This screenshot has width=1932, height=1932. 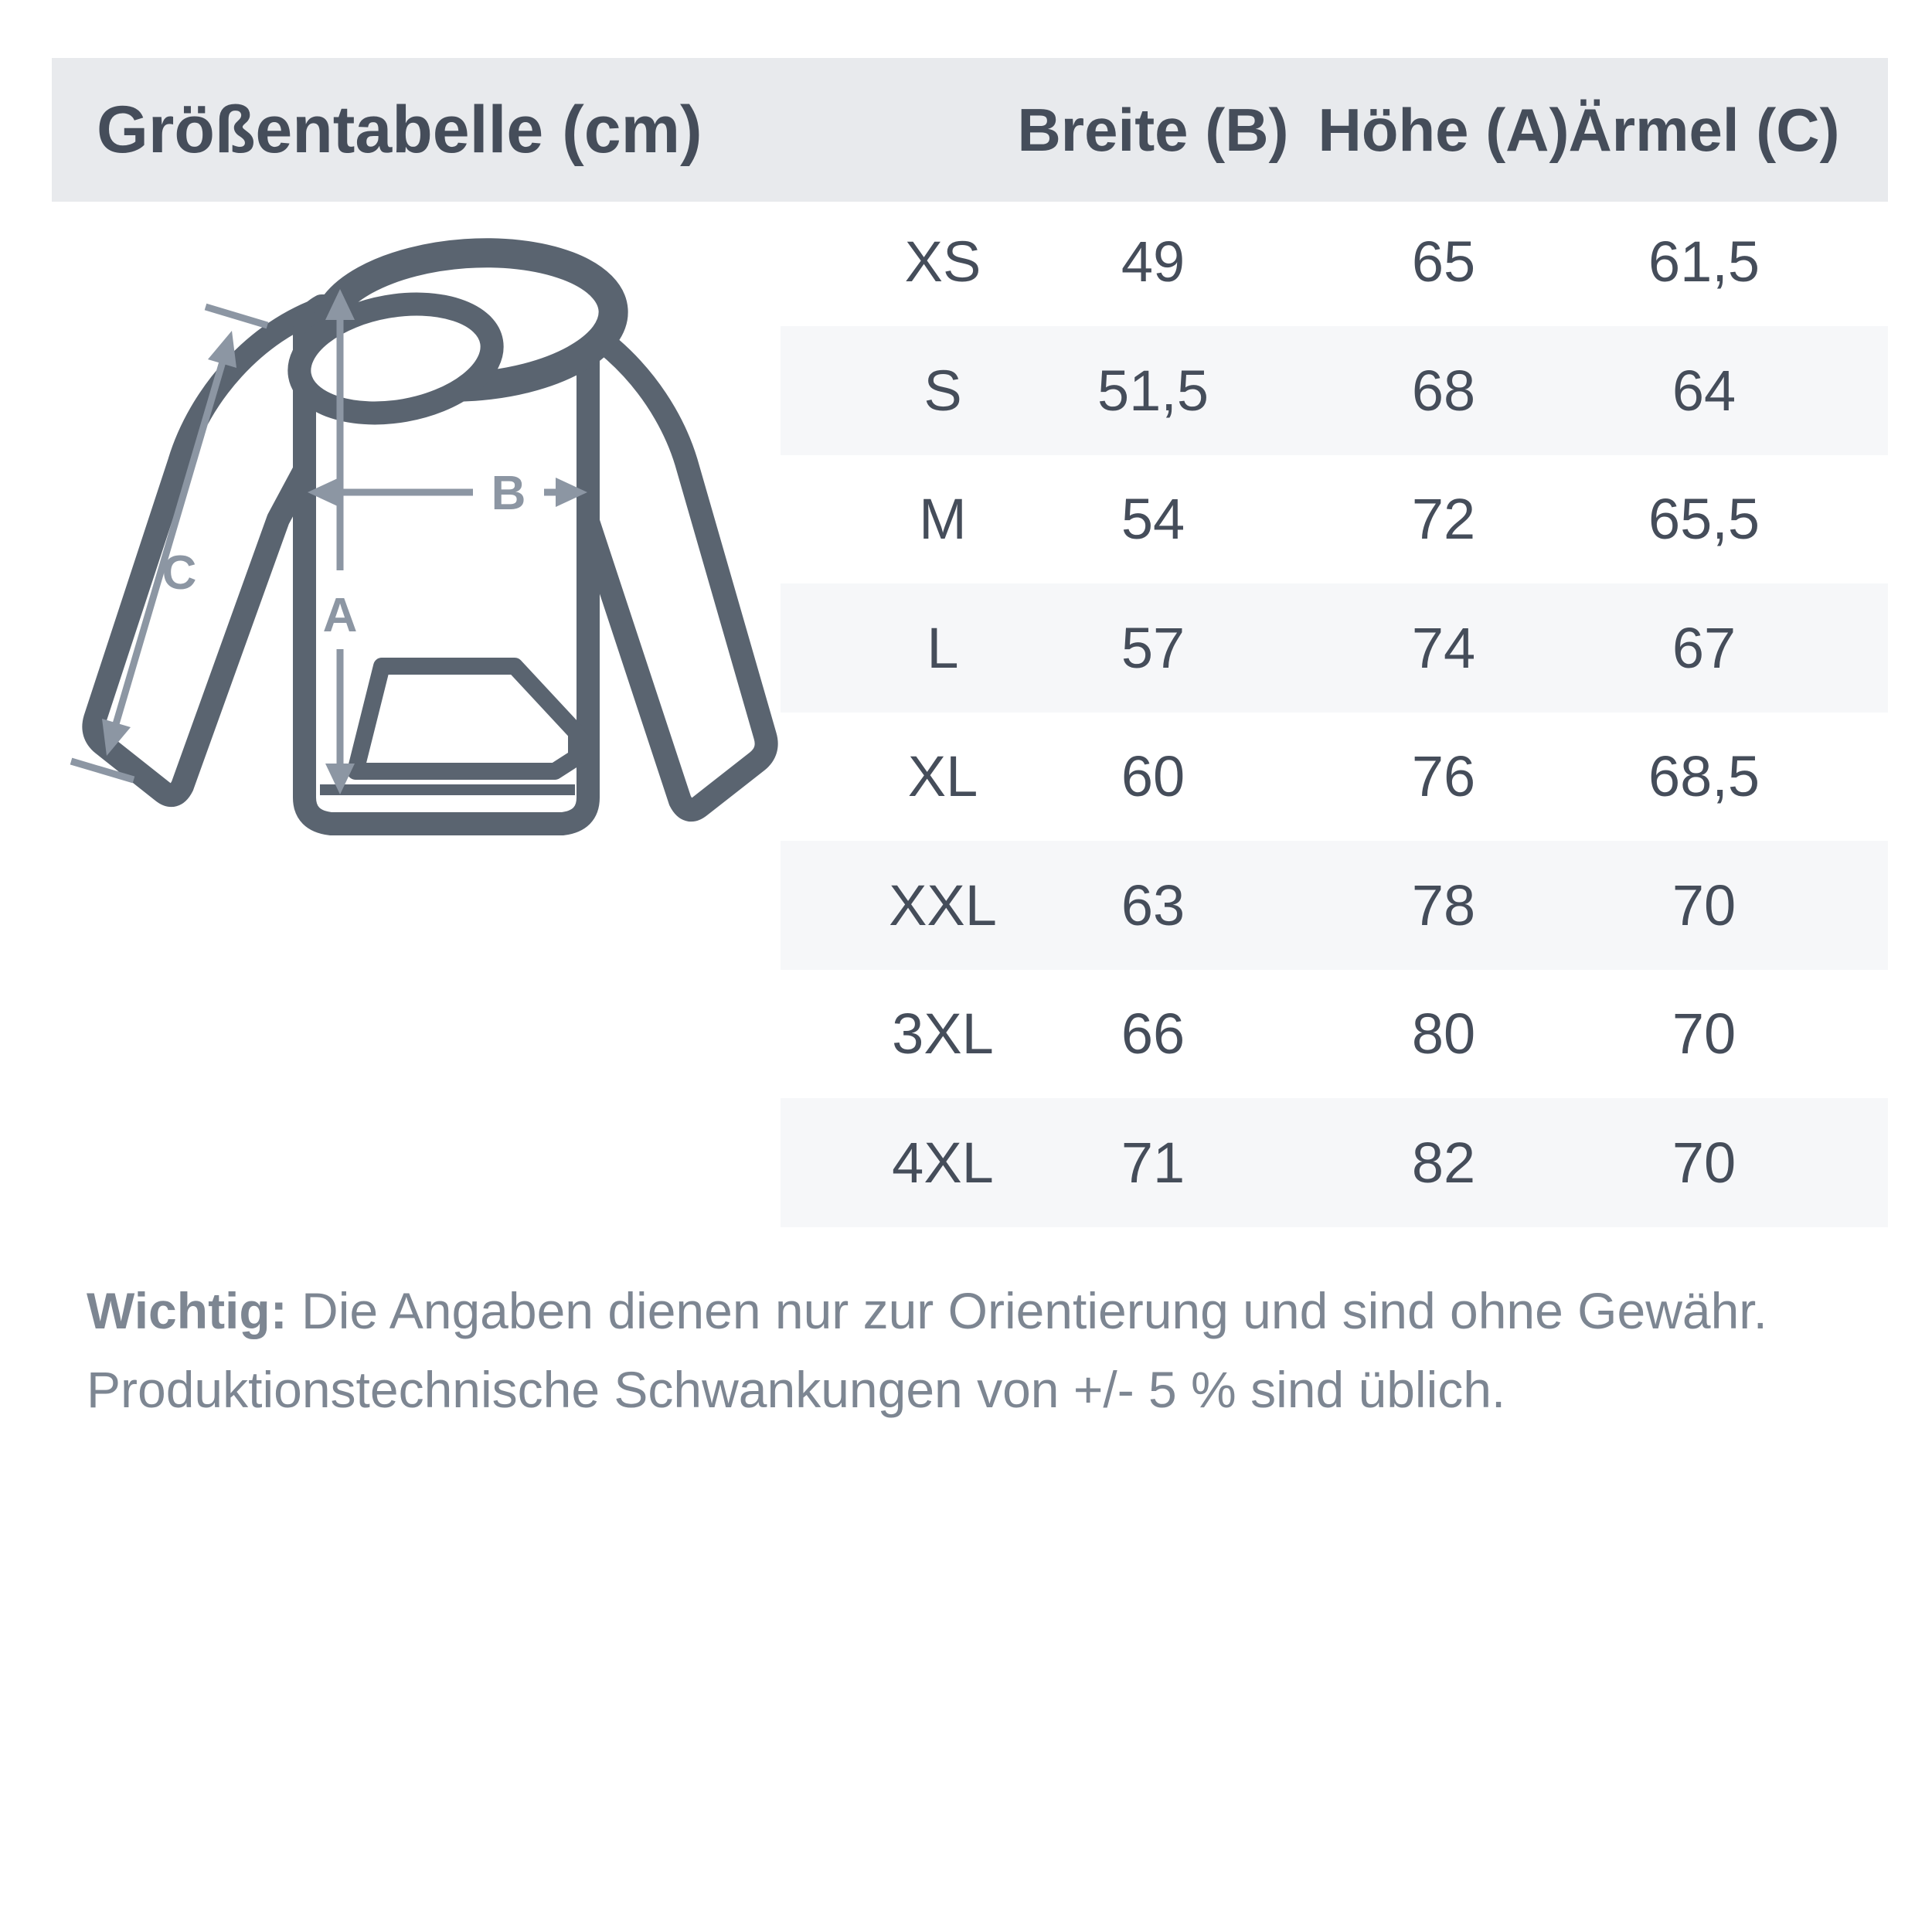 I want to click on size-cell: XL, so click(x=942, y=776).